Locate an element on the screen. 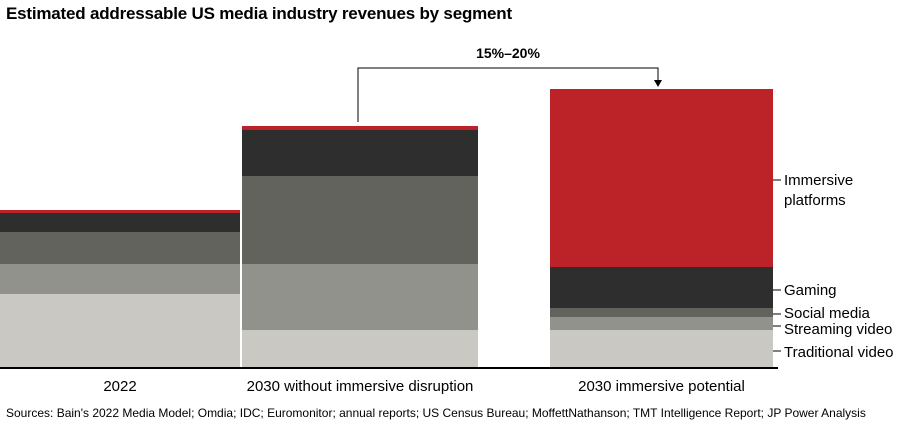 This screenshot has height=426, width=900. category-label-2022: 2022 is located at coordinates (119, 386).